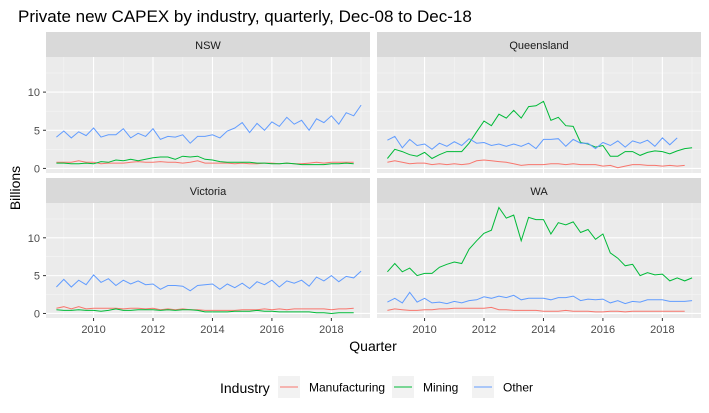 The width and height of the screenshot is (709, 413). What do you see at coordinates (536, 164) in the screenshot?
I see `series-line-queensland-manufacturing` at bounding box center [536, 164].